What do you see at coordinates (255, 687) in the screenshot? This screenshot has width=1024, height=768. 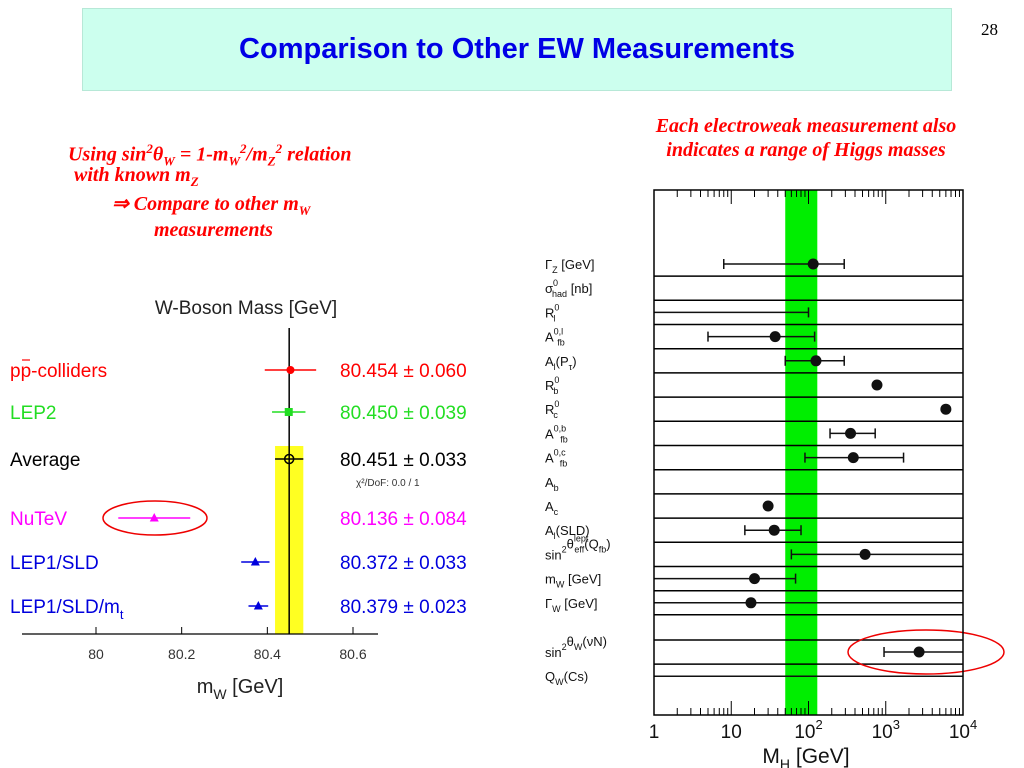 I see `w-xlabel-unit: [GeV]` at bounding box center [255, 687].